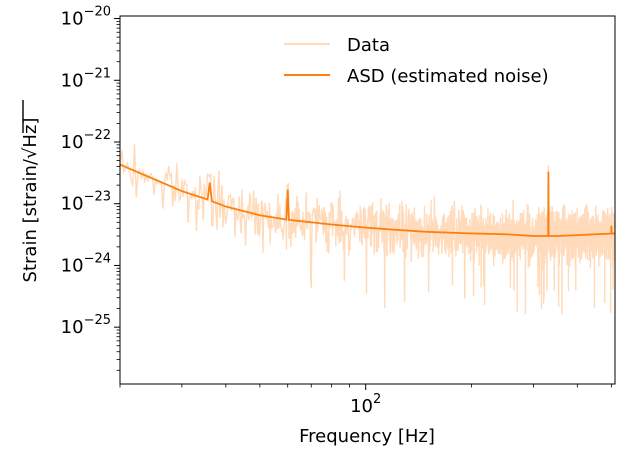  What do you see at coordinates (86, 325) in the screenshot?
I see `y-tick-label: 10−25` at bounding box center [86, 325].